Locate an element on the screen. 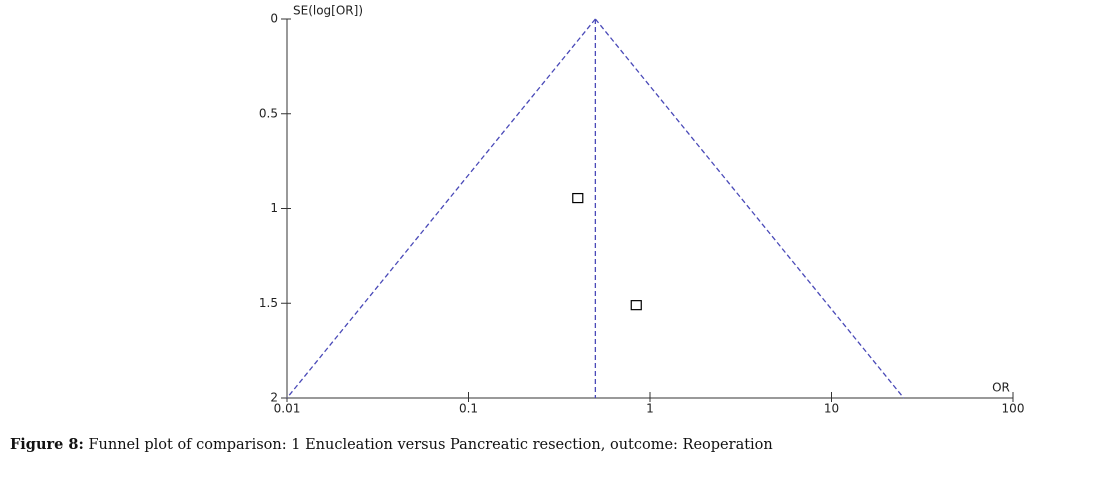 The width and height of the screenshot is (1098, 484). x-tick-label: 1 is located at coordinates (650, 409).